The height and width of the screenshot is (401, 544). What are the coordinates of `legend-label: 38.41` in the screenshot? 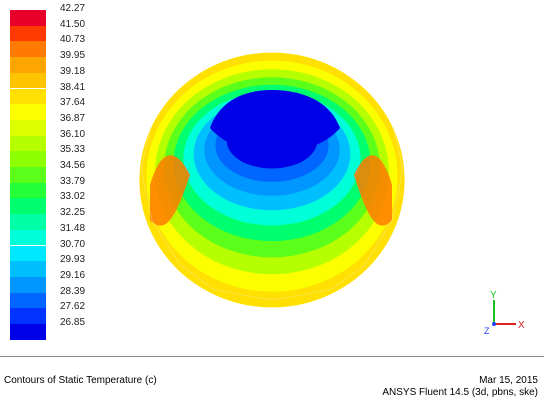 It's located at (73, 87).